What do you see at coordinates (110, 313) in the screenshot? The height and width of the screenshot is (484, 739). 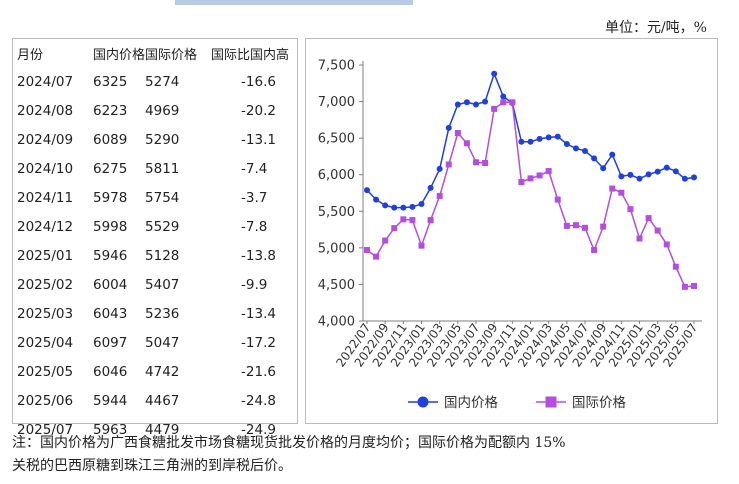 I see `cell-domestic: 6043` at bounding box center [110, 313].